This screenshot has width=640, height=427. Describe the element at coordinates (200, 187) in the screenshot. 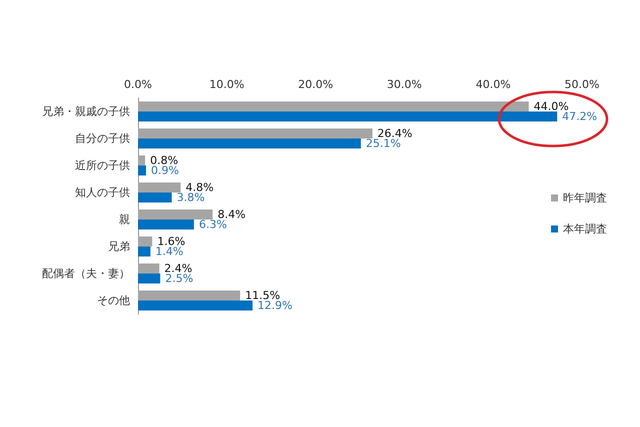

I see `data-label: 4.8%` at that location.